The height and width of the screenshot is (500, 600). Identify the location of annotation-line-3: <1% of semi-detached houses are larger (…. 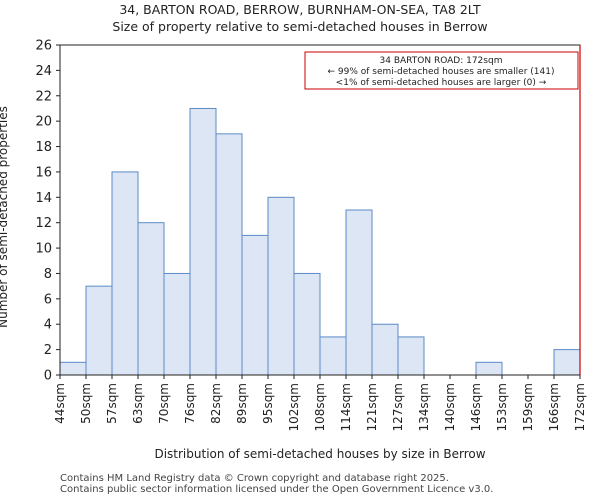
(441, 83).